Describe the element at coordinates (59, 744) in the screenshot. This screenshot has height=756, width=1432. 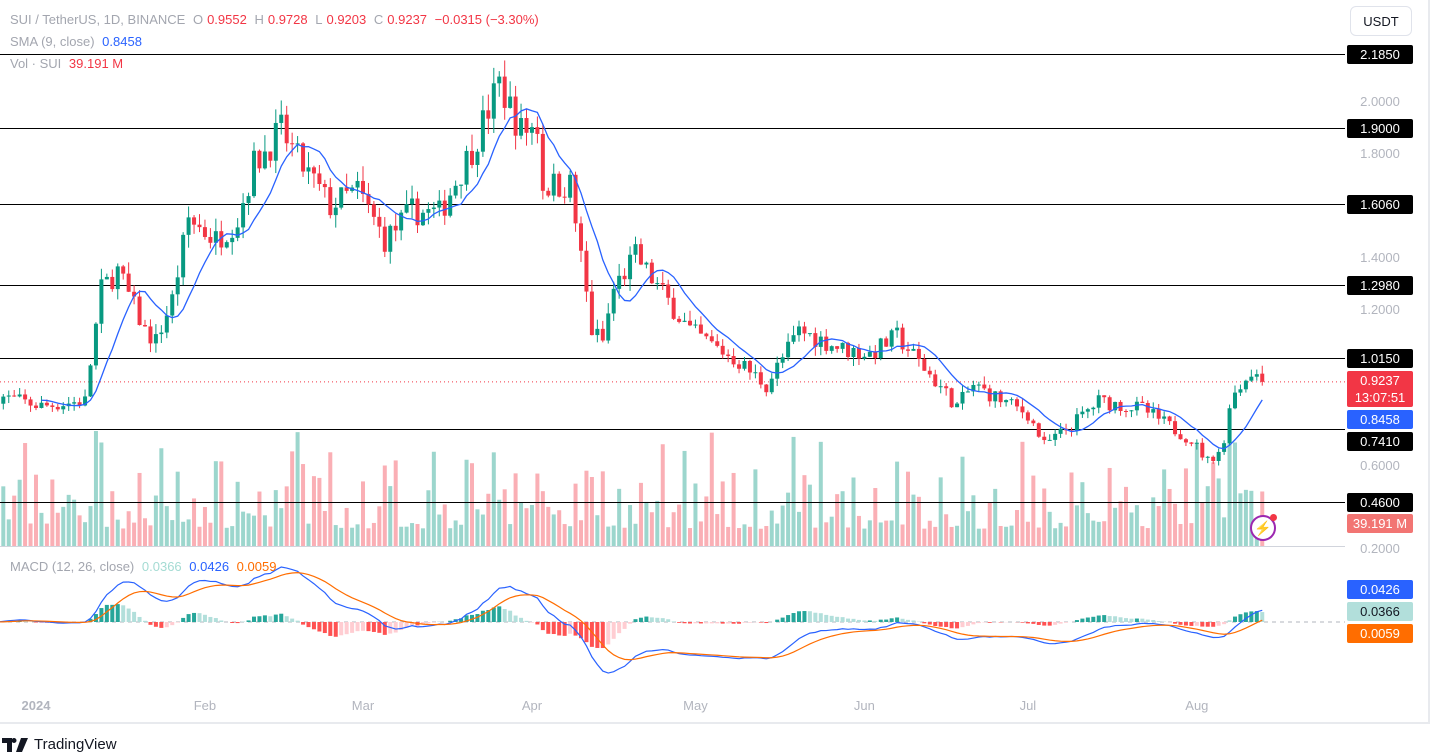
I see `tradingview-logo: TradingView` at that location.